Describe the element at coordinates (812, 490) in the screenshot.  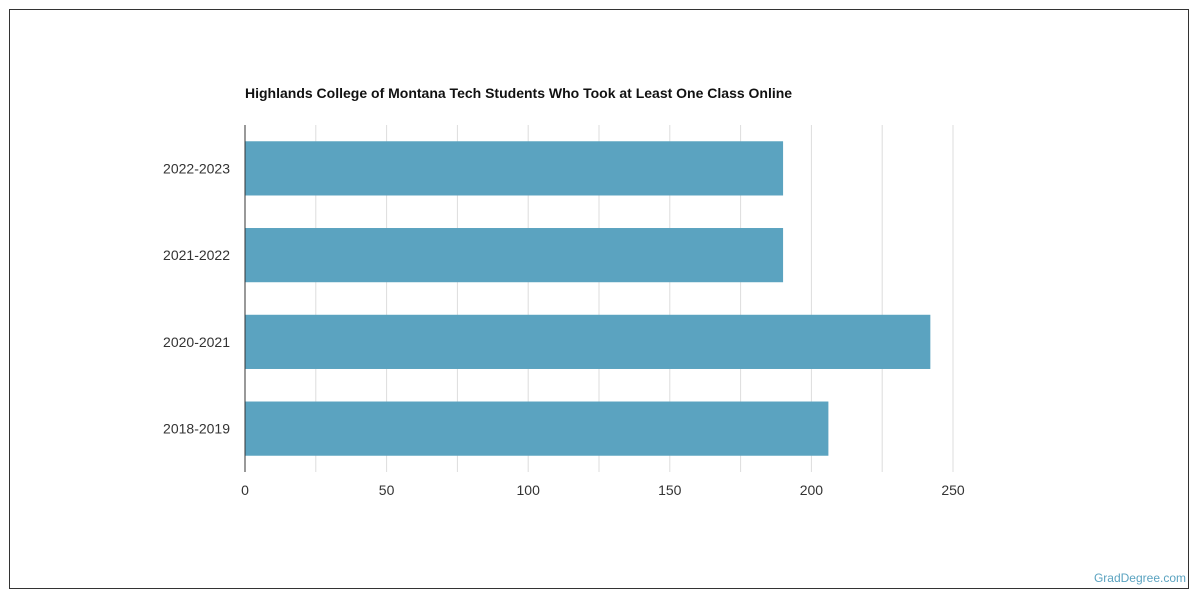
I see `x-tick-label: 200` at that location.